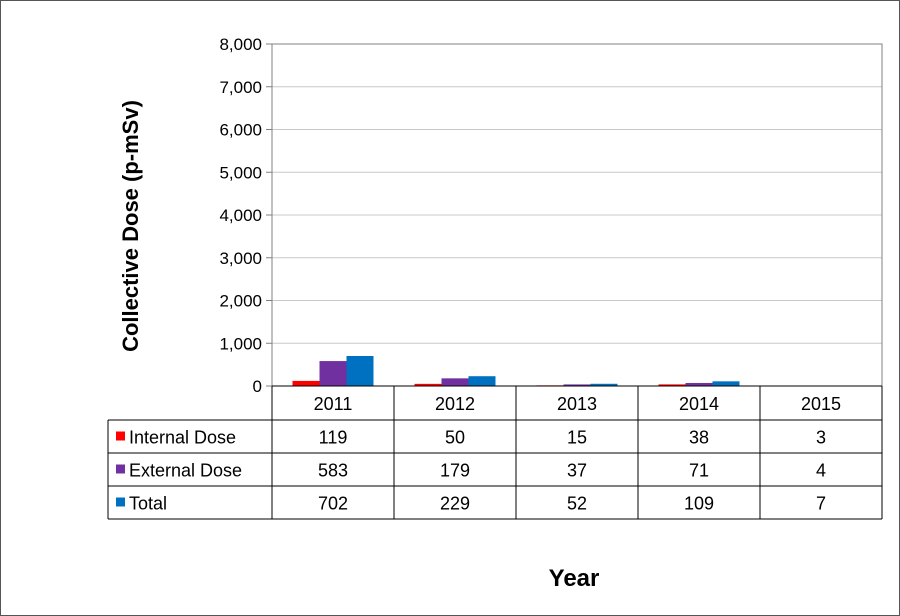 This screenshot has width=900, height=616. What do you see at coordinates (577, 404) in the screenshot?
I see `x-tick-label: 2013` at bounding box center [577, 404].